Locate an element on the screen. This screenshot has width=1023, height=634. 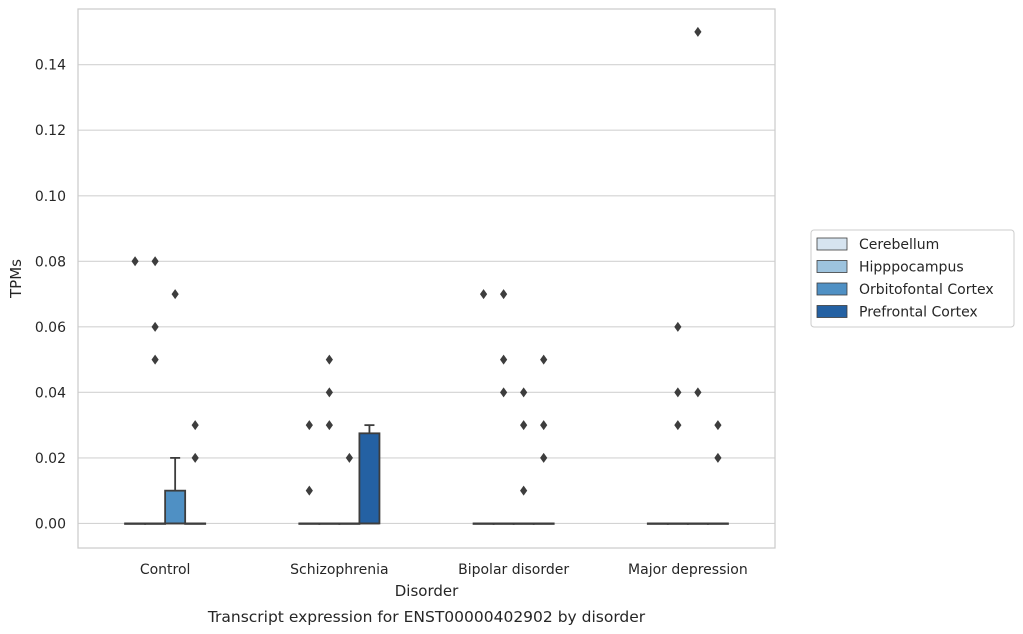
legend-entry: Prefrontal Cortex is located at coordinates (918, 313).